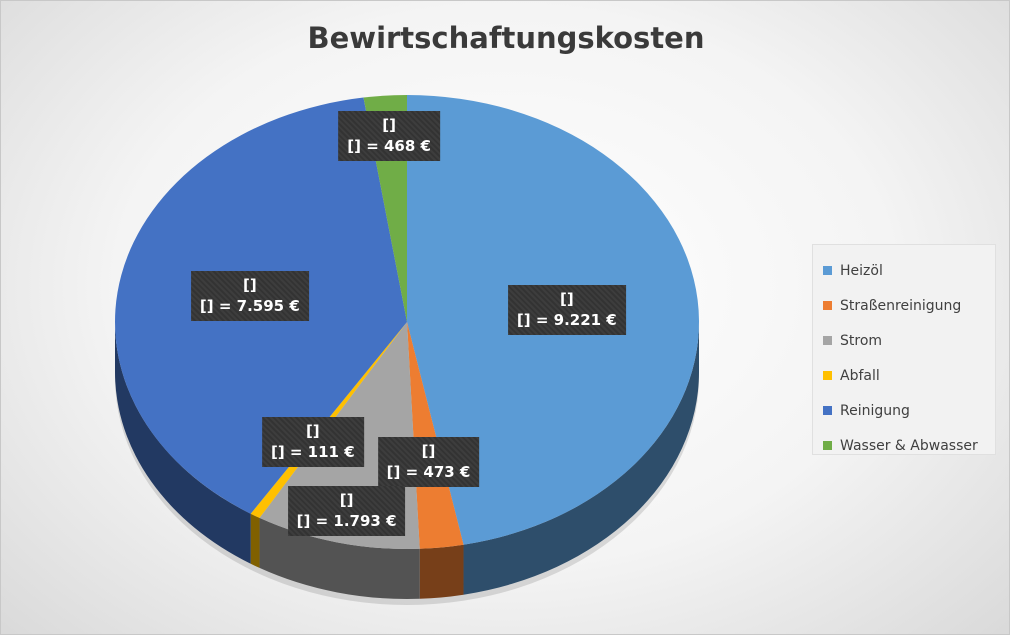  I want to click on pie-side-stra-enreinigung, so click(441, 571).